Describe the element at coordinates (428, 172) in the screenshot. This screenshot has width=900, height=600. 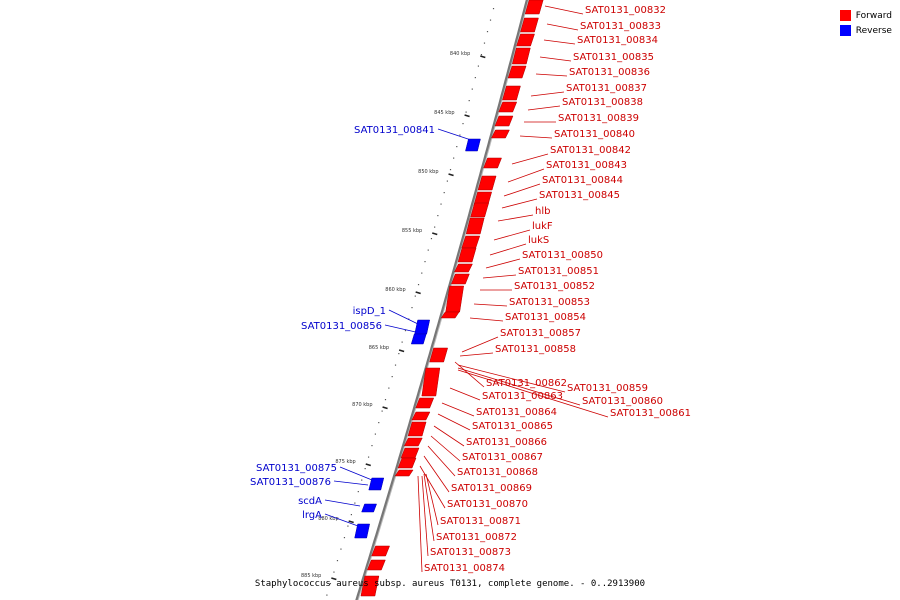
I see `tick-label: 850 kbp` at that location.